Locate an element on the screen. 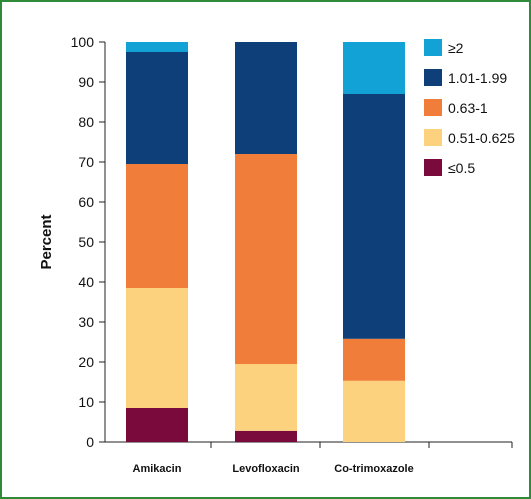  y-tick-label: 20 is located at coordinates (86, 362).